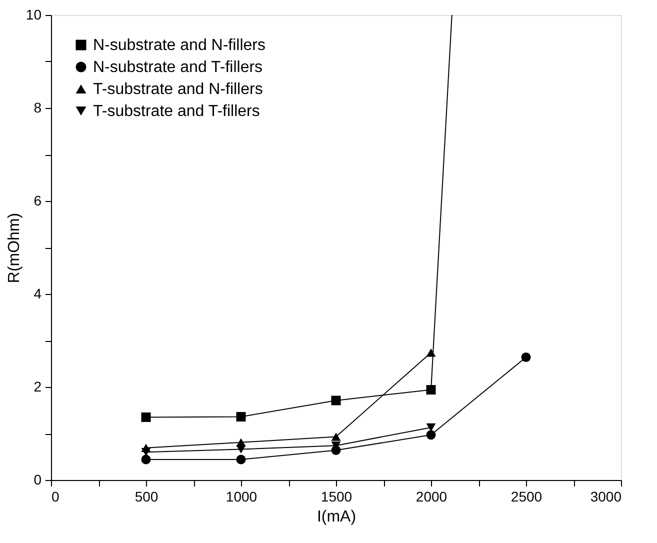 The width and height of the screenshot is (657, 543). Describe the element at coordinates (336, 517) in the screenshot. I see `x-axis-title: I(mA)` at that location.